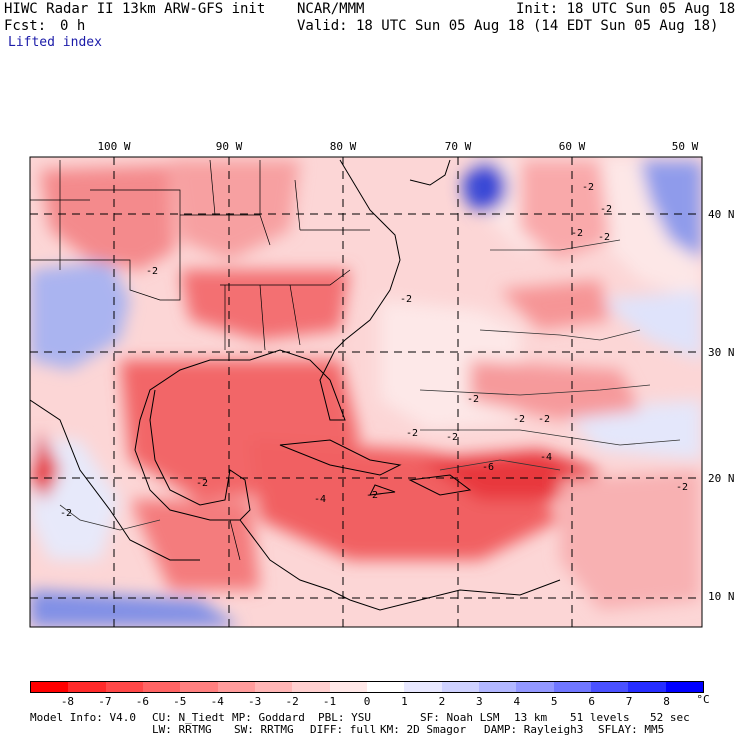 The width and height of the screenshot is (740, 740). Describe the element at coordinates (25, 26) in the screenshot. I see `forecast-label: Fcst:` at that location.